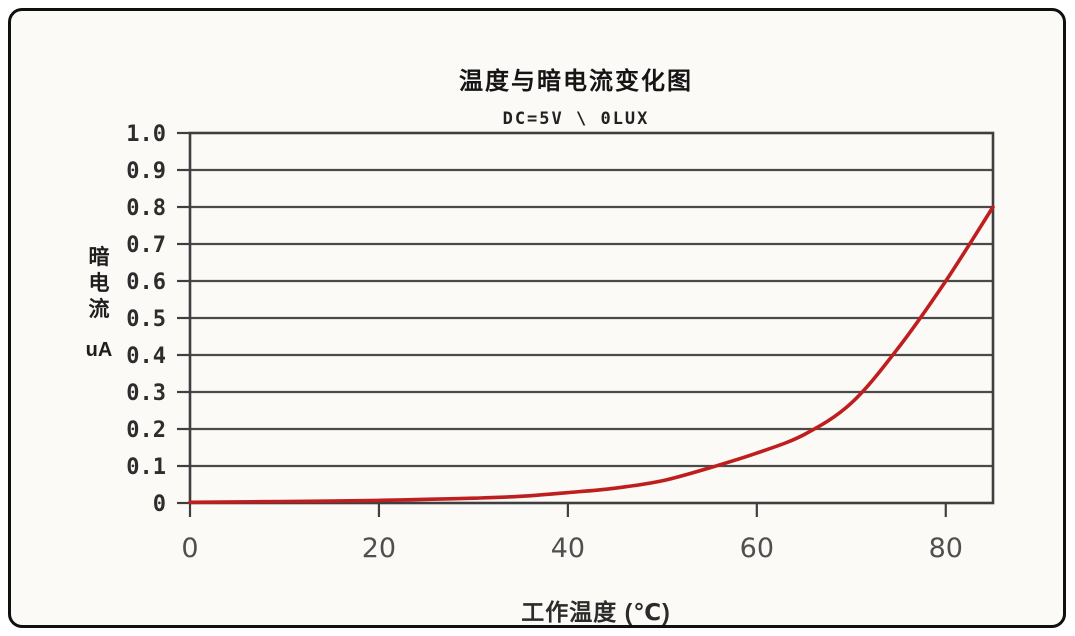 The height and width of the screenshot is (636, 1075). I want to click on x-tick-label: 20, so click(379, 548).